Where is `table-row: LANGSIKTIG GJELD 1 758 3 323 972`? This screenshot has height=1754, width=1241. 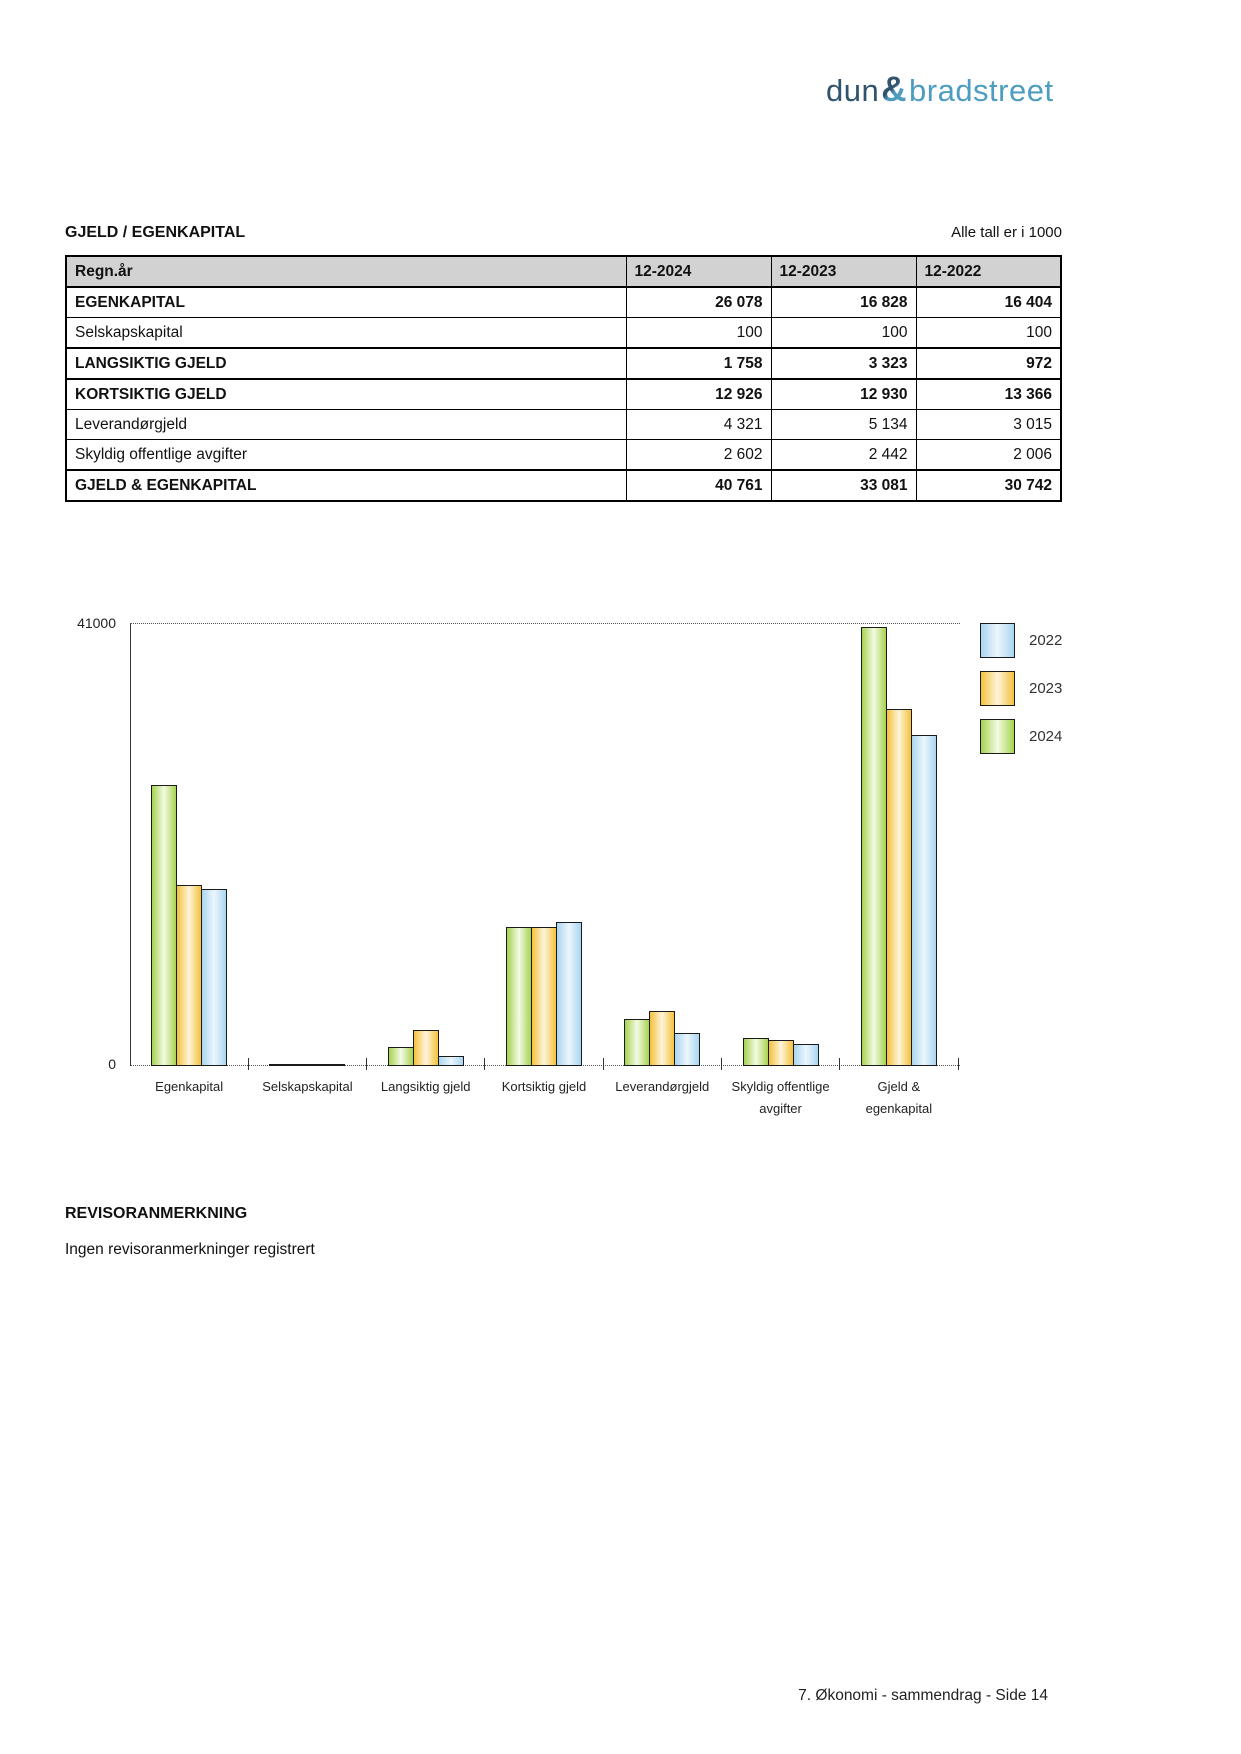
table-row: LANGSIKTIG GJELD 1 758 3 323 972 is located at coordinates (563, 363).